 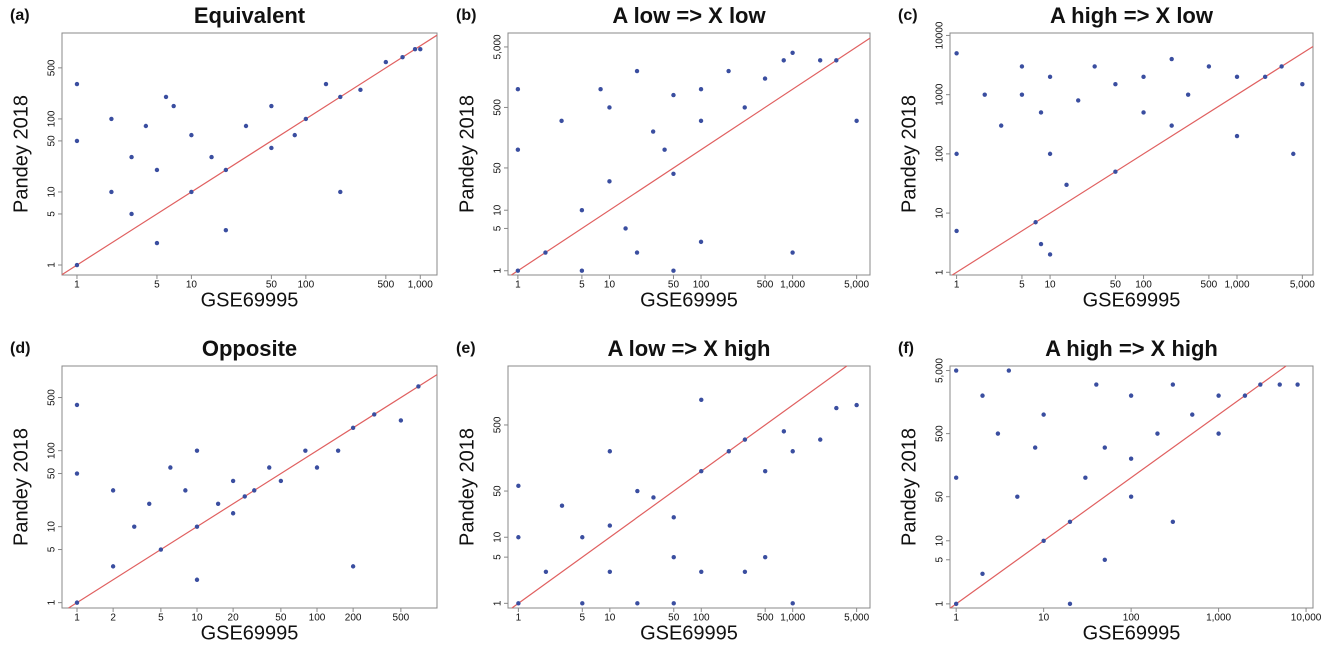 What do you see at coordinates (467, 154) in the screenshot?
I see `y-axis-label: Pandey 2018` at bounding box center [467, 154].